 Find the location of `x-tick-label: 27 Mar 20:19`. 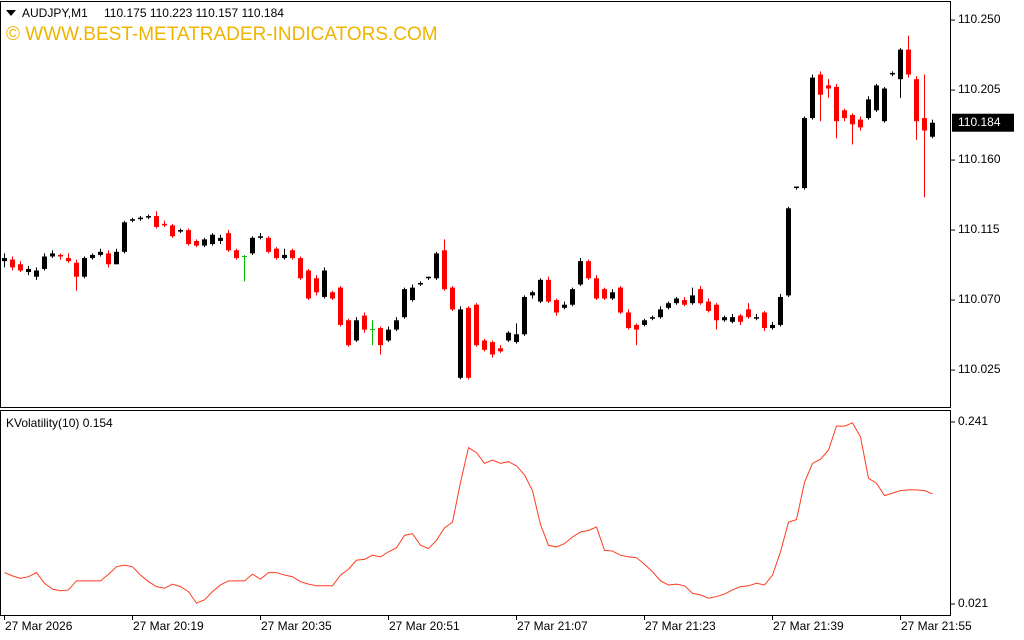

x-tick-label: 27 Mar 20:19 is located at coordinates (168, 626).